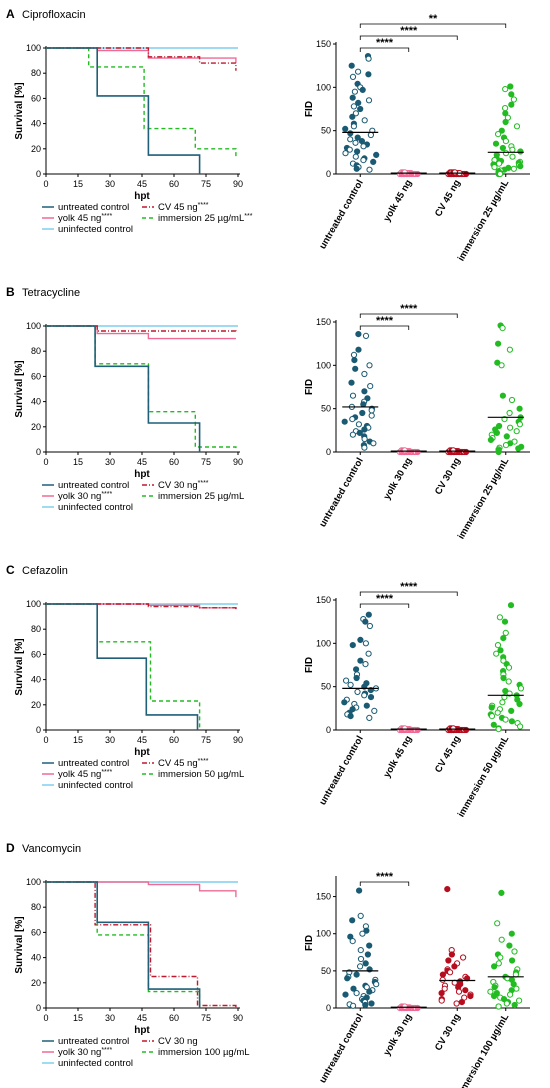  Describe the element at coordinates (85, 1053) in the screenshot. I see `legend-entry: yolk 30 ng****` at that location.